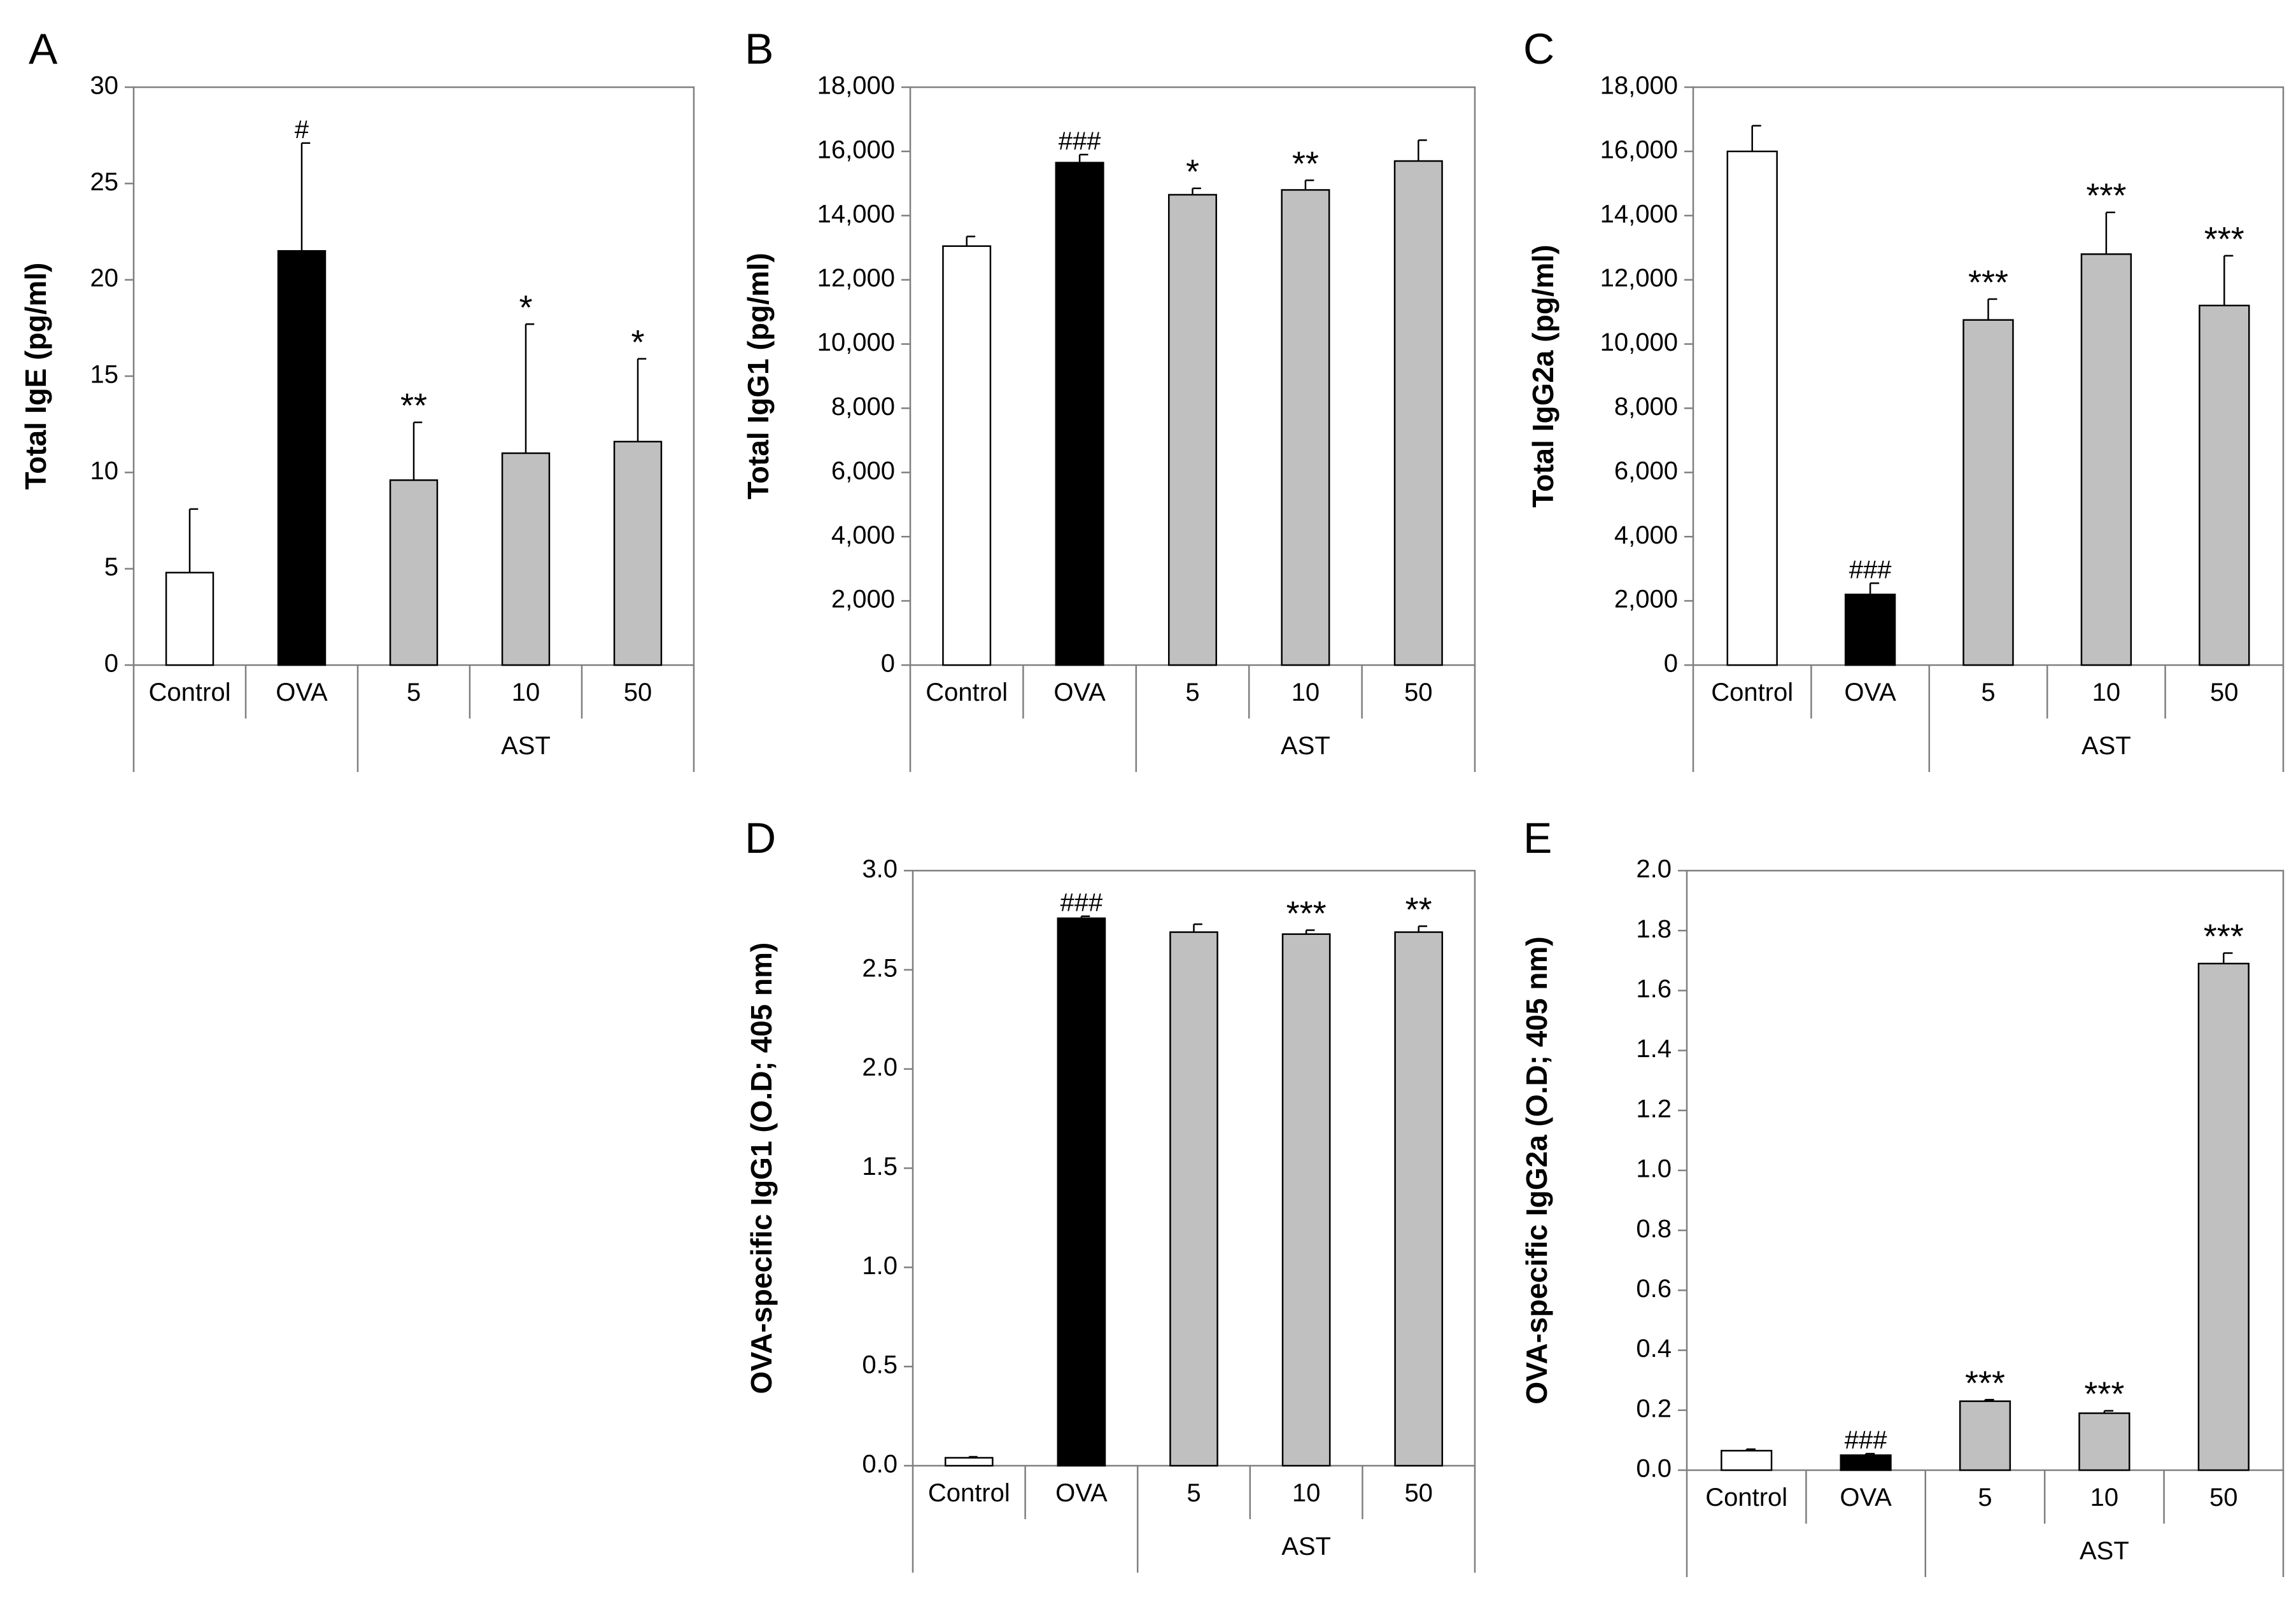  Describe the element at coordinates (104, 375) in the screenshot. I see `y-tick-label: 15` at that location.